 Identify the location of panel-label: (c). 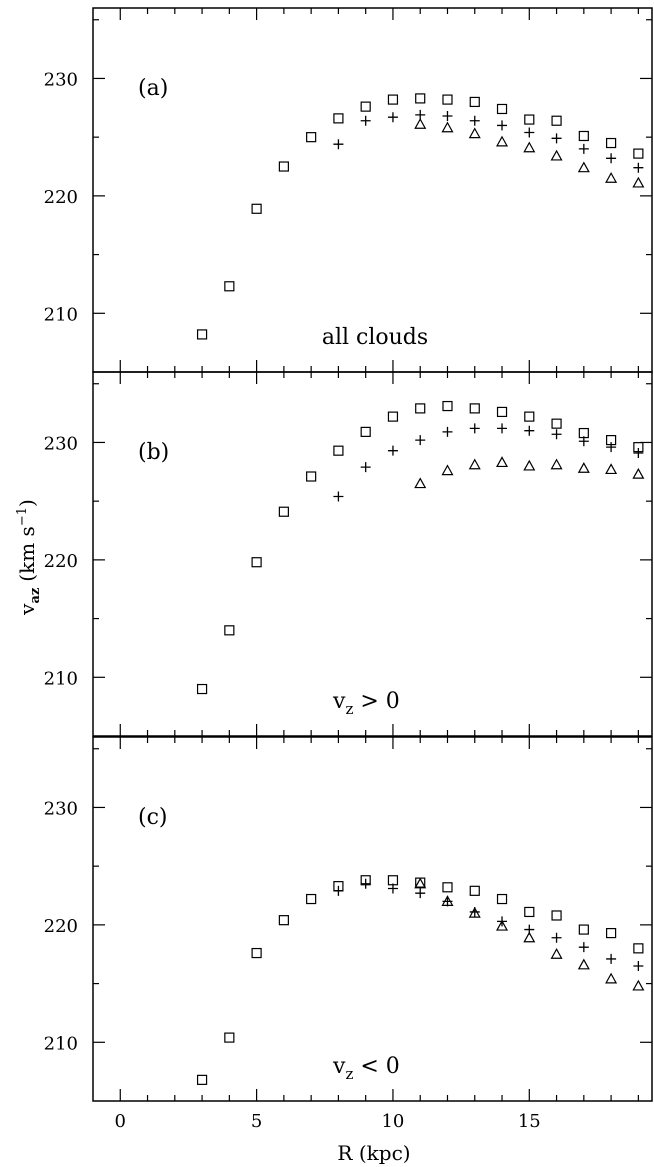
(153, 817).